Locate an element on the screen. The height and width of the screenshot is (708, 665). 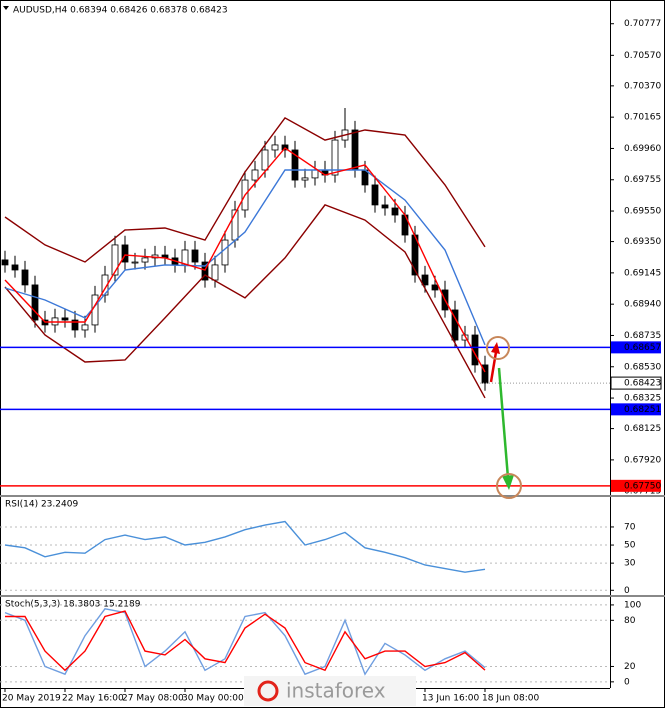
y-tick-label: 0.69145 is located at coordinates (642, 273).